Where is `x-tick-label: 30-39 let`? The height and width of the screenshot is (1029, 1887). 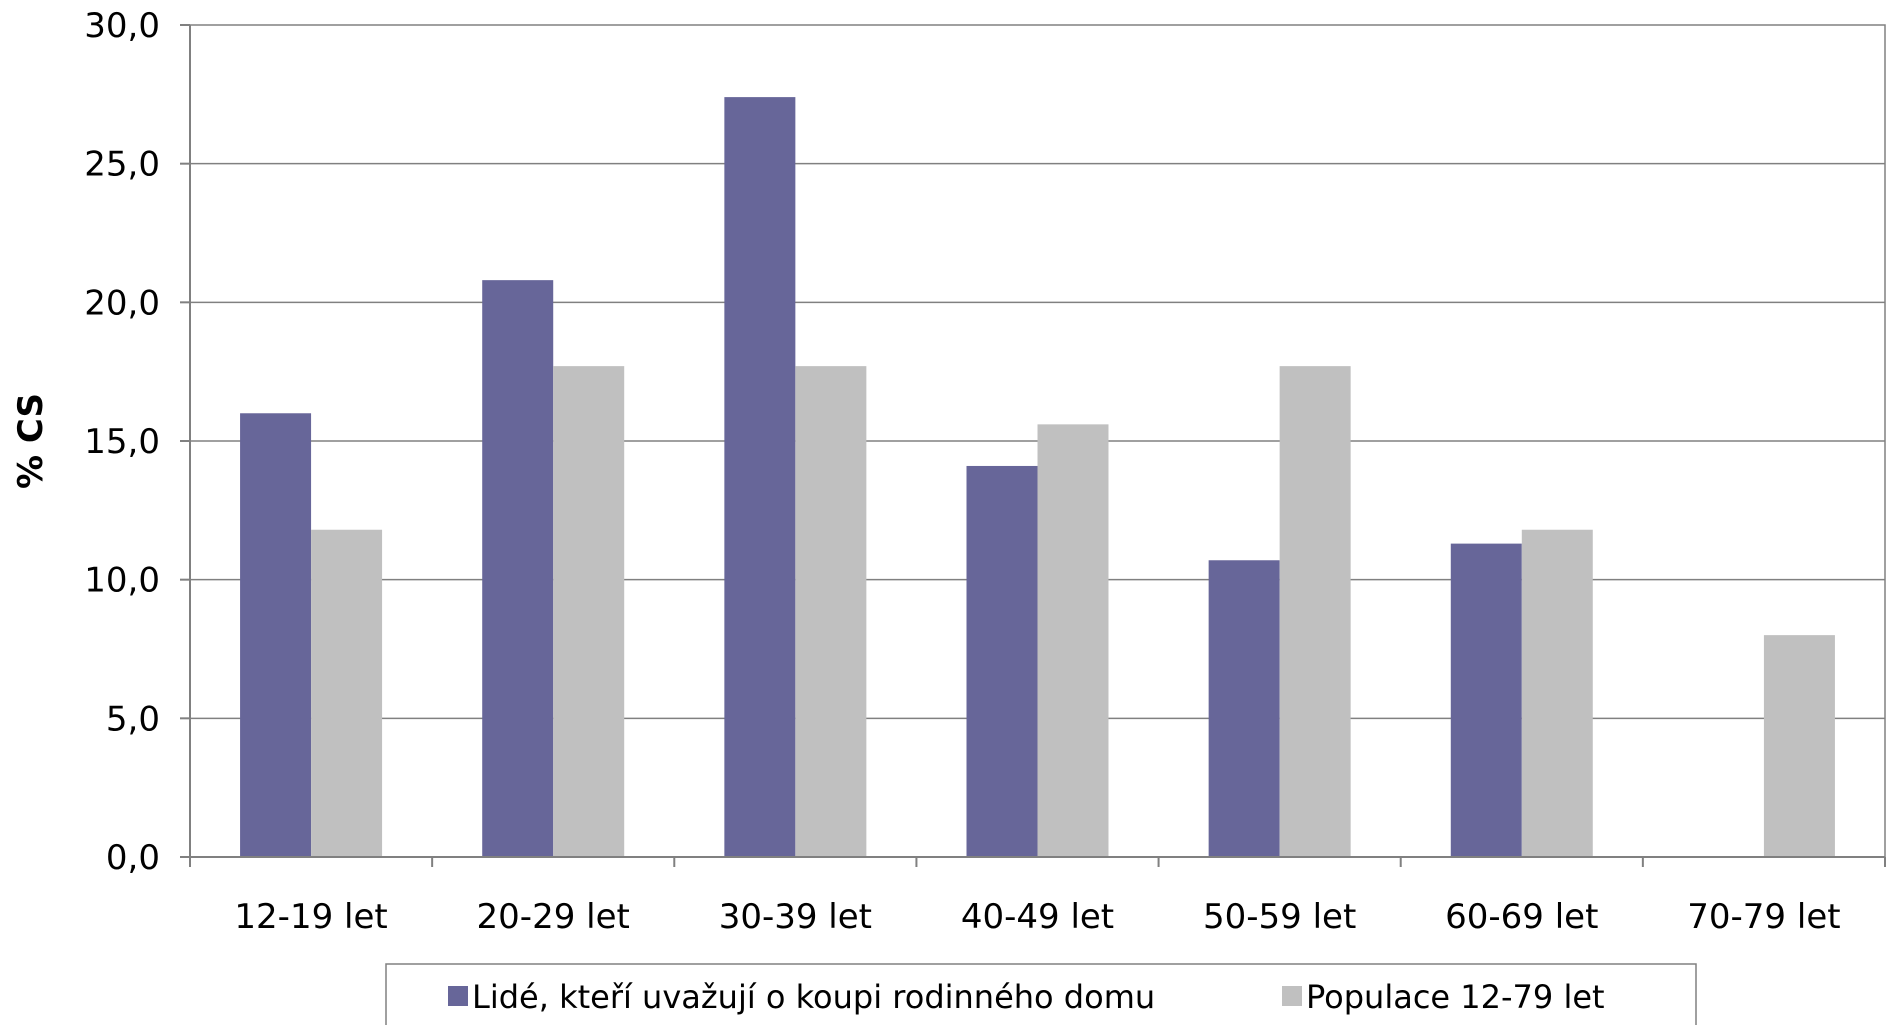
x-tick-label: 30-39 let is located at coordinates (795, 917).